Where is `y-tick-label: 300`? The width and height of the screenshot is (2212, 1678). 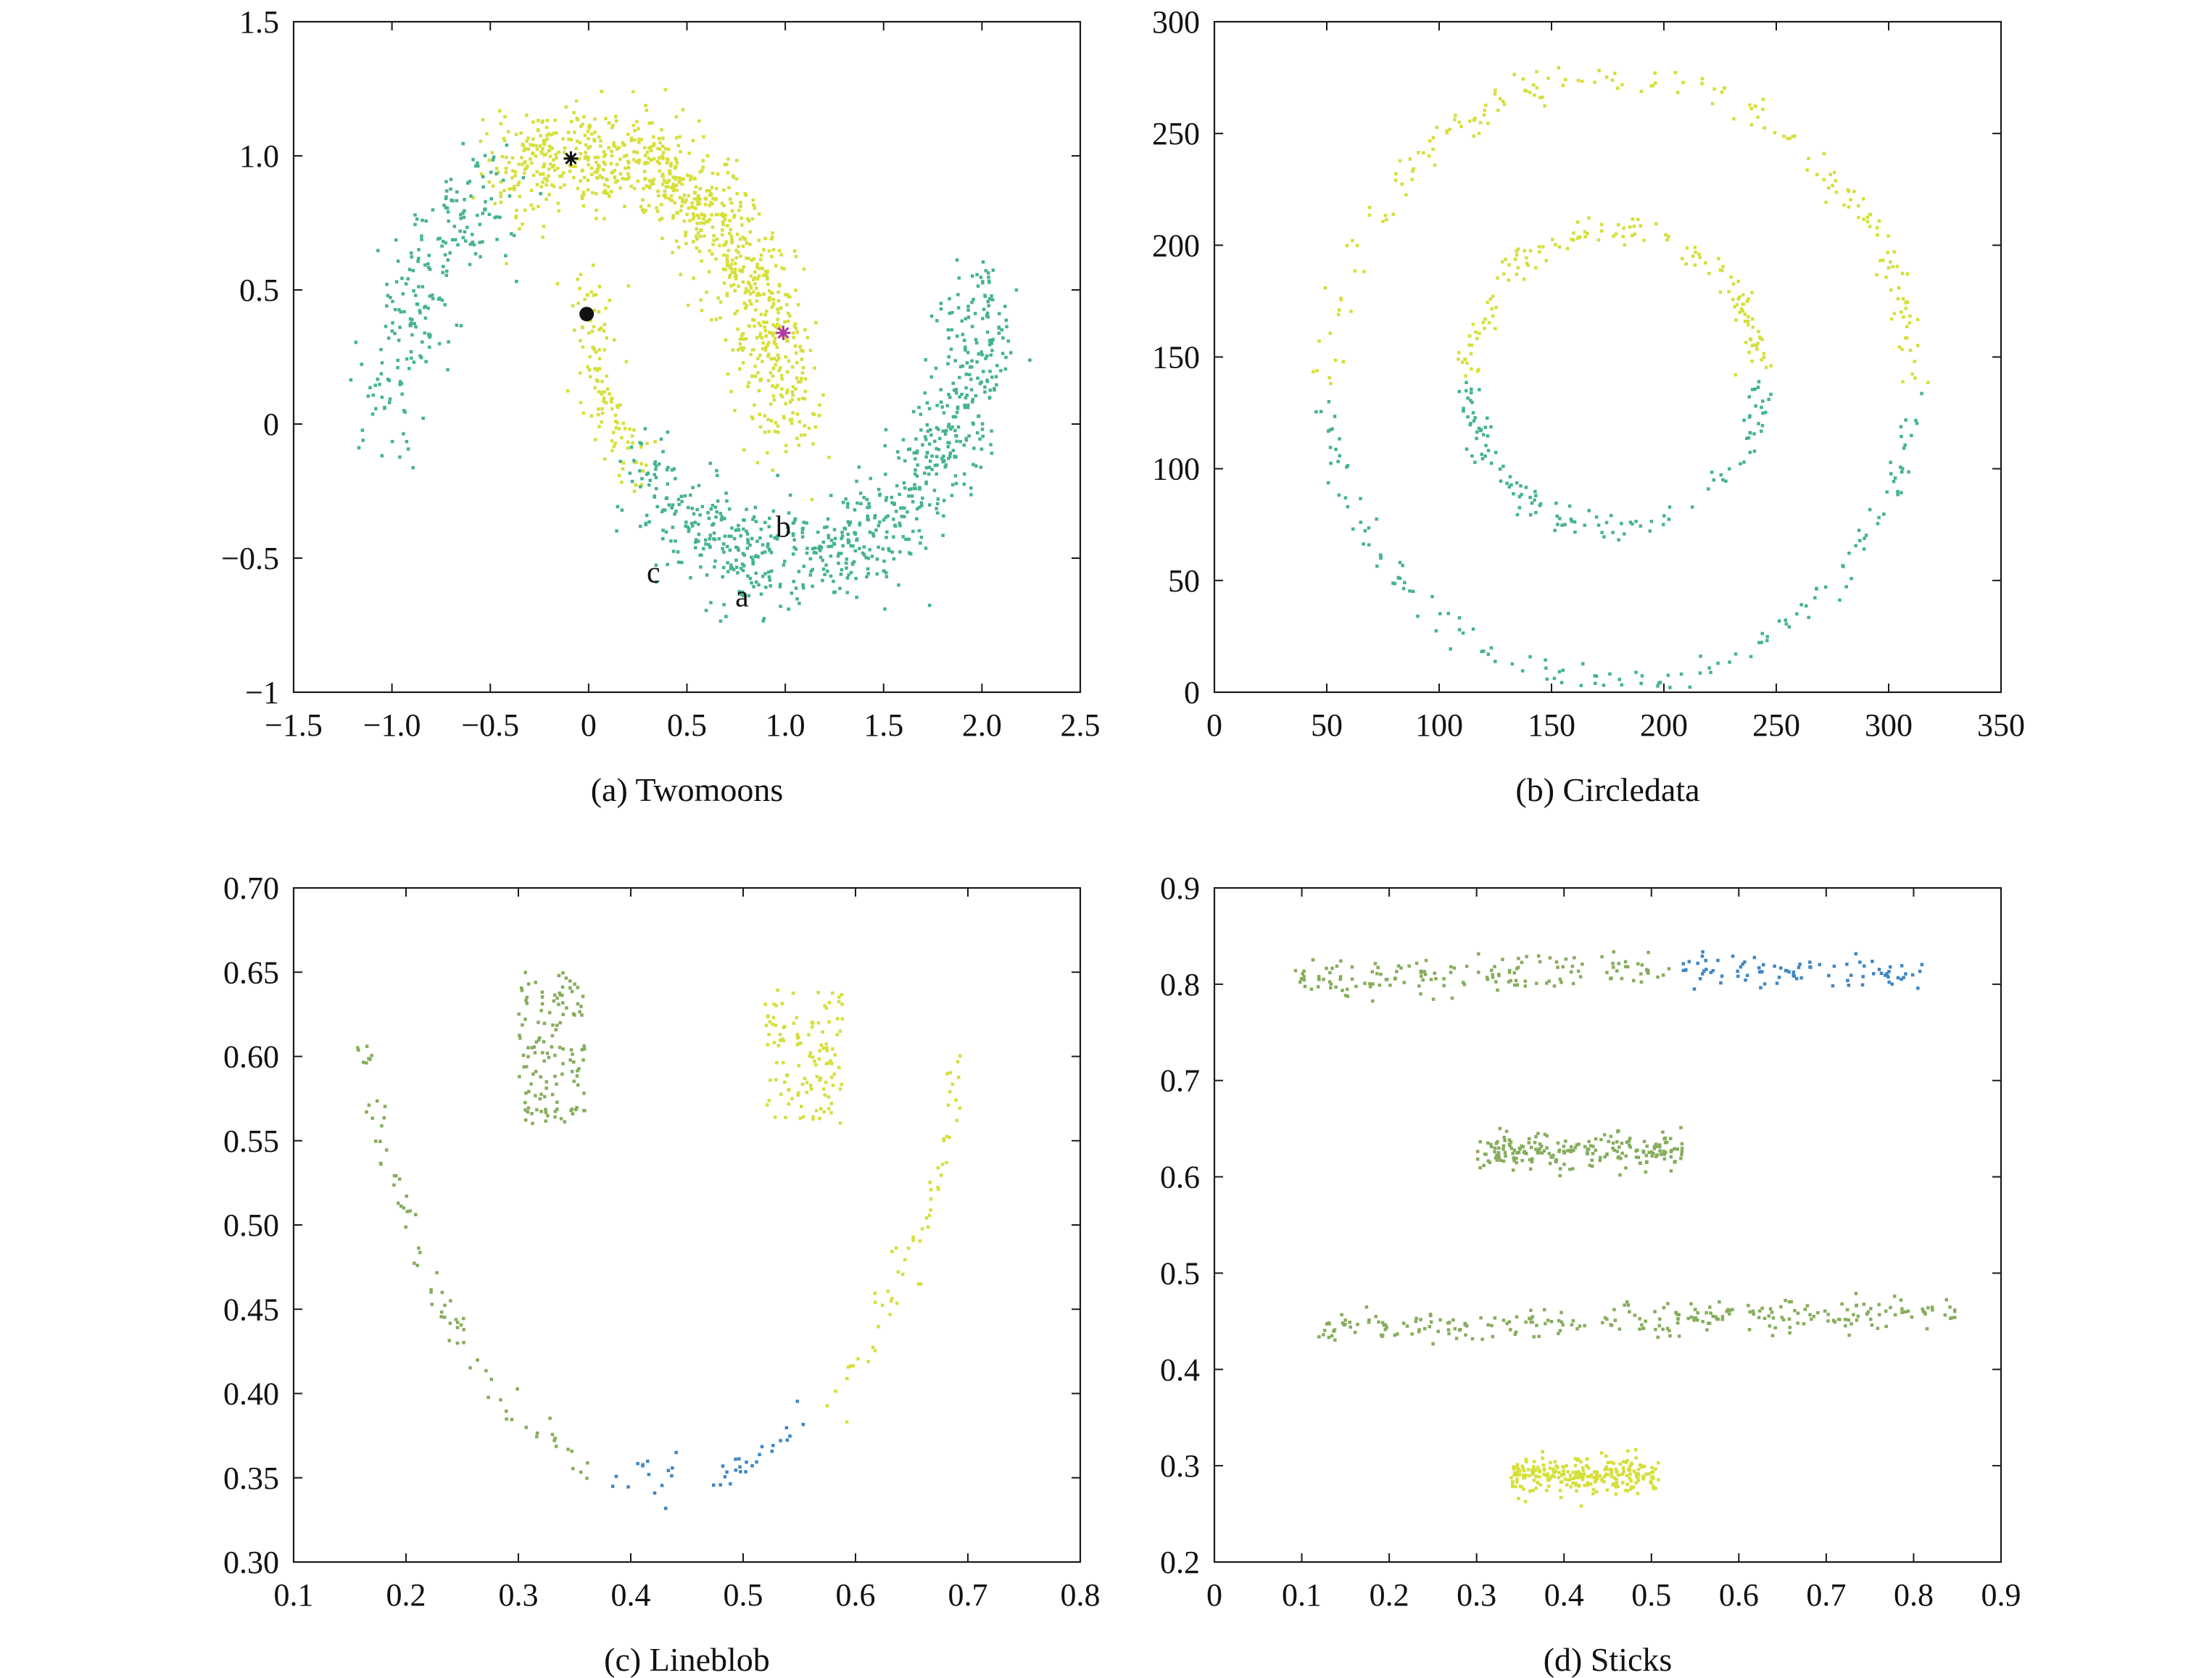 y-tick-label: 300 is located at coordinates (1176, 22).